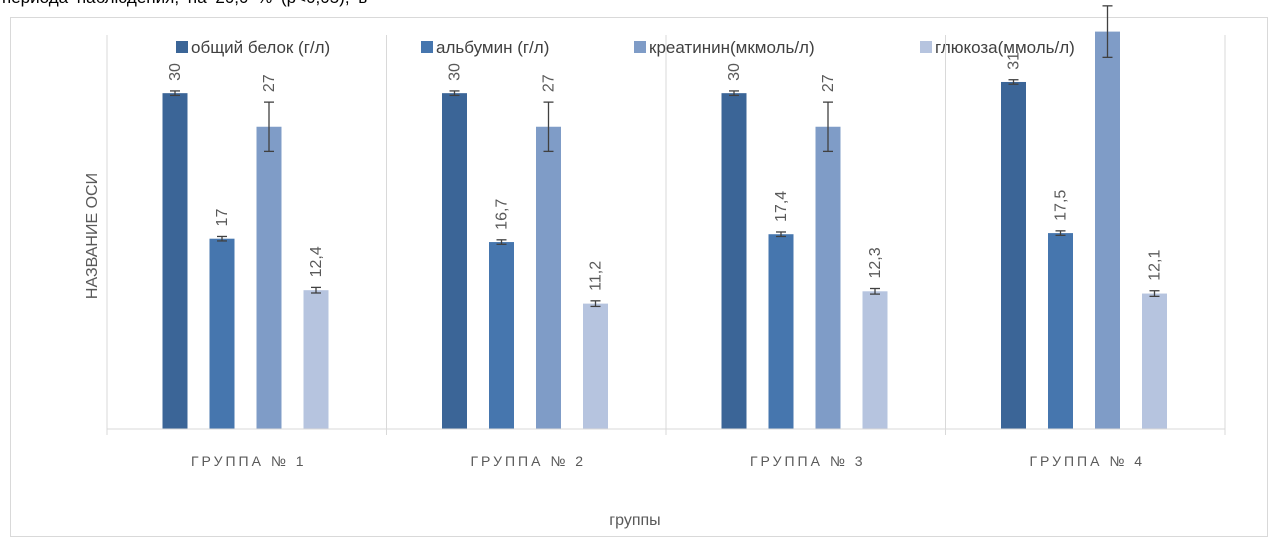 The width and height of the screenshot is (1269, 537). What do you see at coordinates (249, 461) in the screenshot?
I see `x-tick-label: ГРУППА № 1` at bounding box center [249, 461].